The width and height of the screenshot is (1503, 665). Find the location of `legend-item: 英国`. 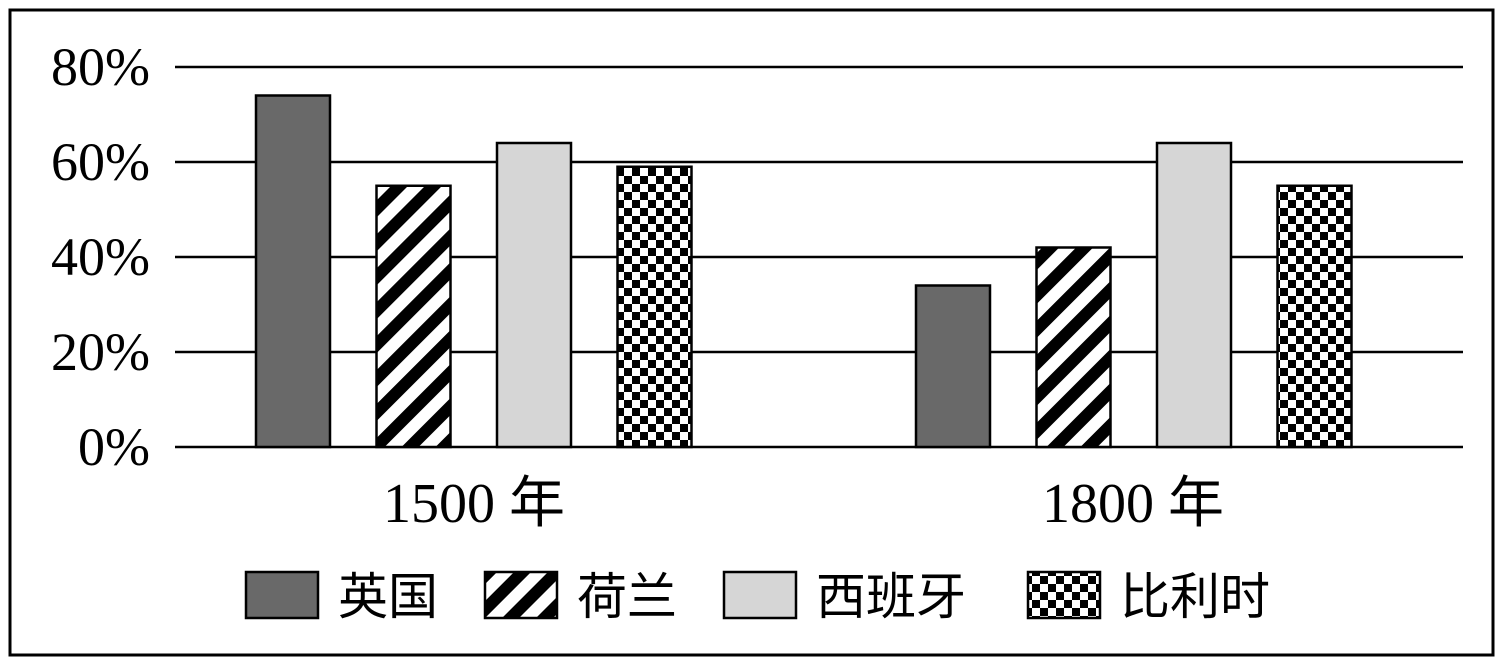

legend-item: 英国 is located at coordinates (341, 597).